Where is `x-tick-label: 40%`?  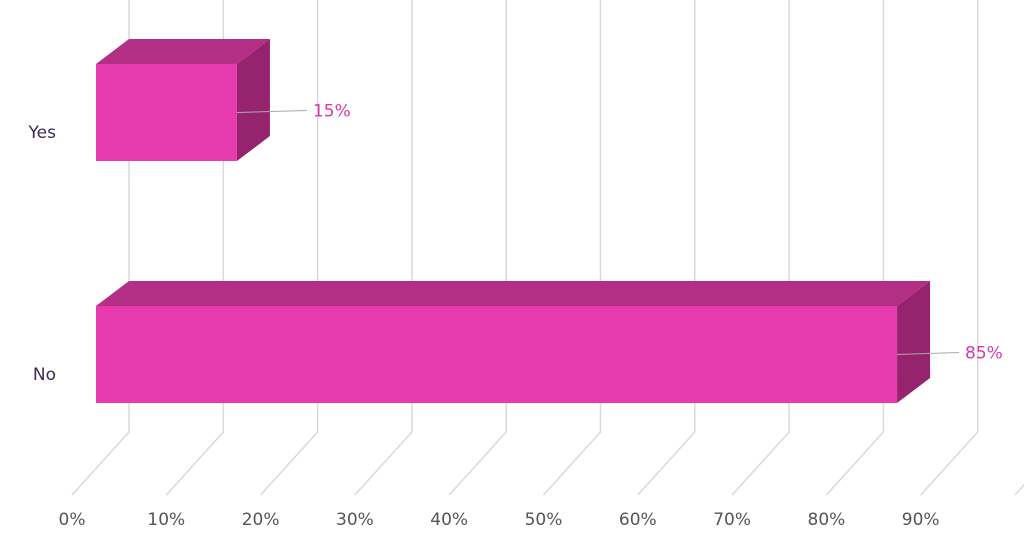
x-tick-label: 40% is located at coordinates (449, 520).